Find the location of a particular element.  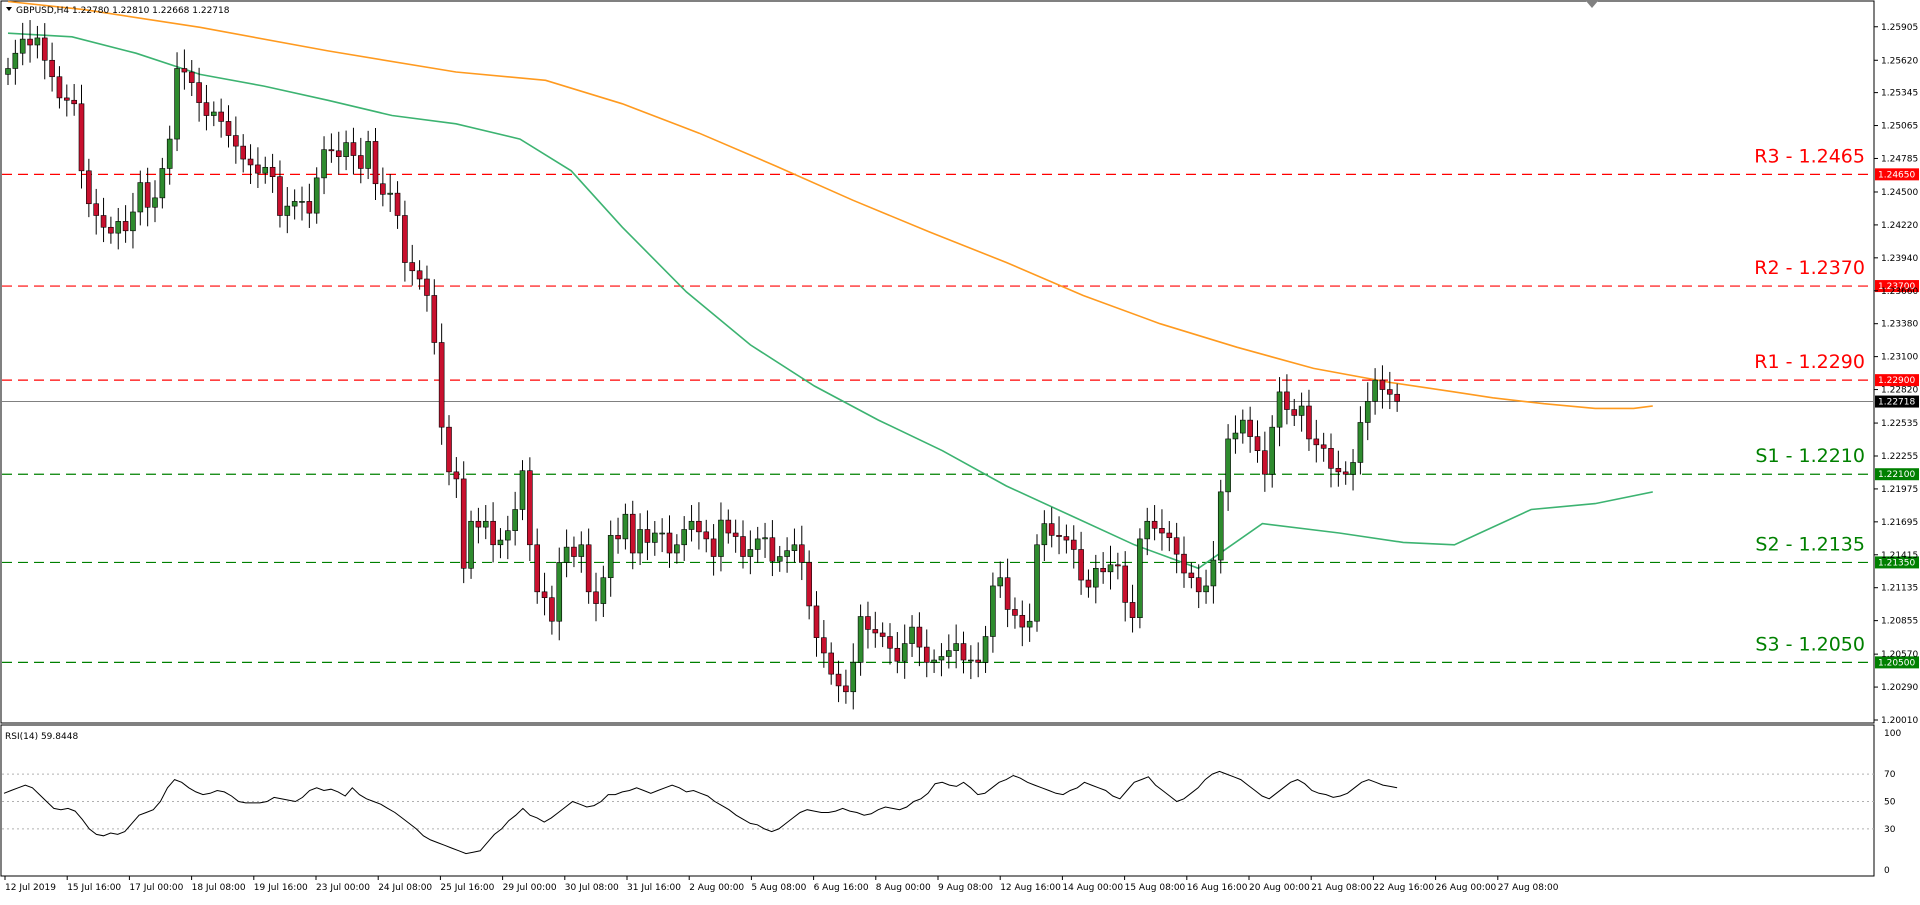

time-tick-label: 14 Aug 00:00 is located at coordinates (1092, 888).